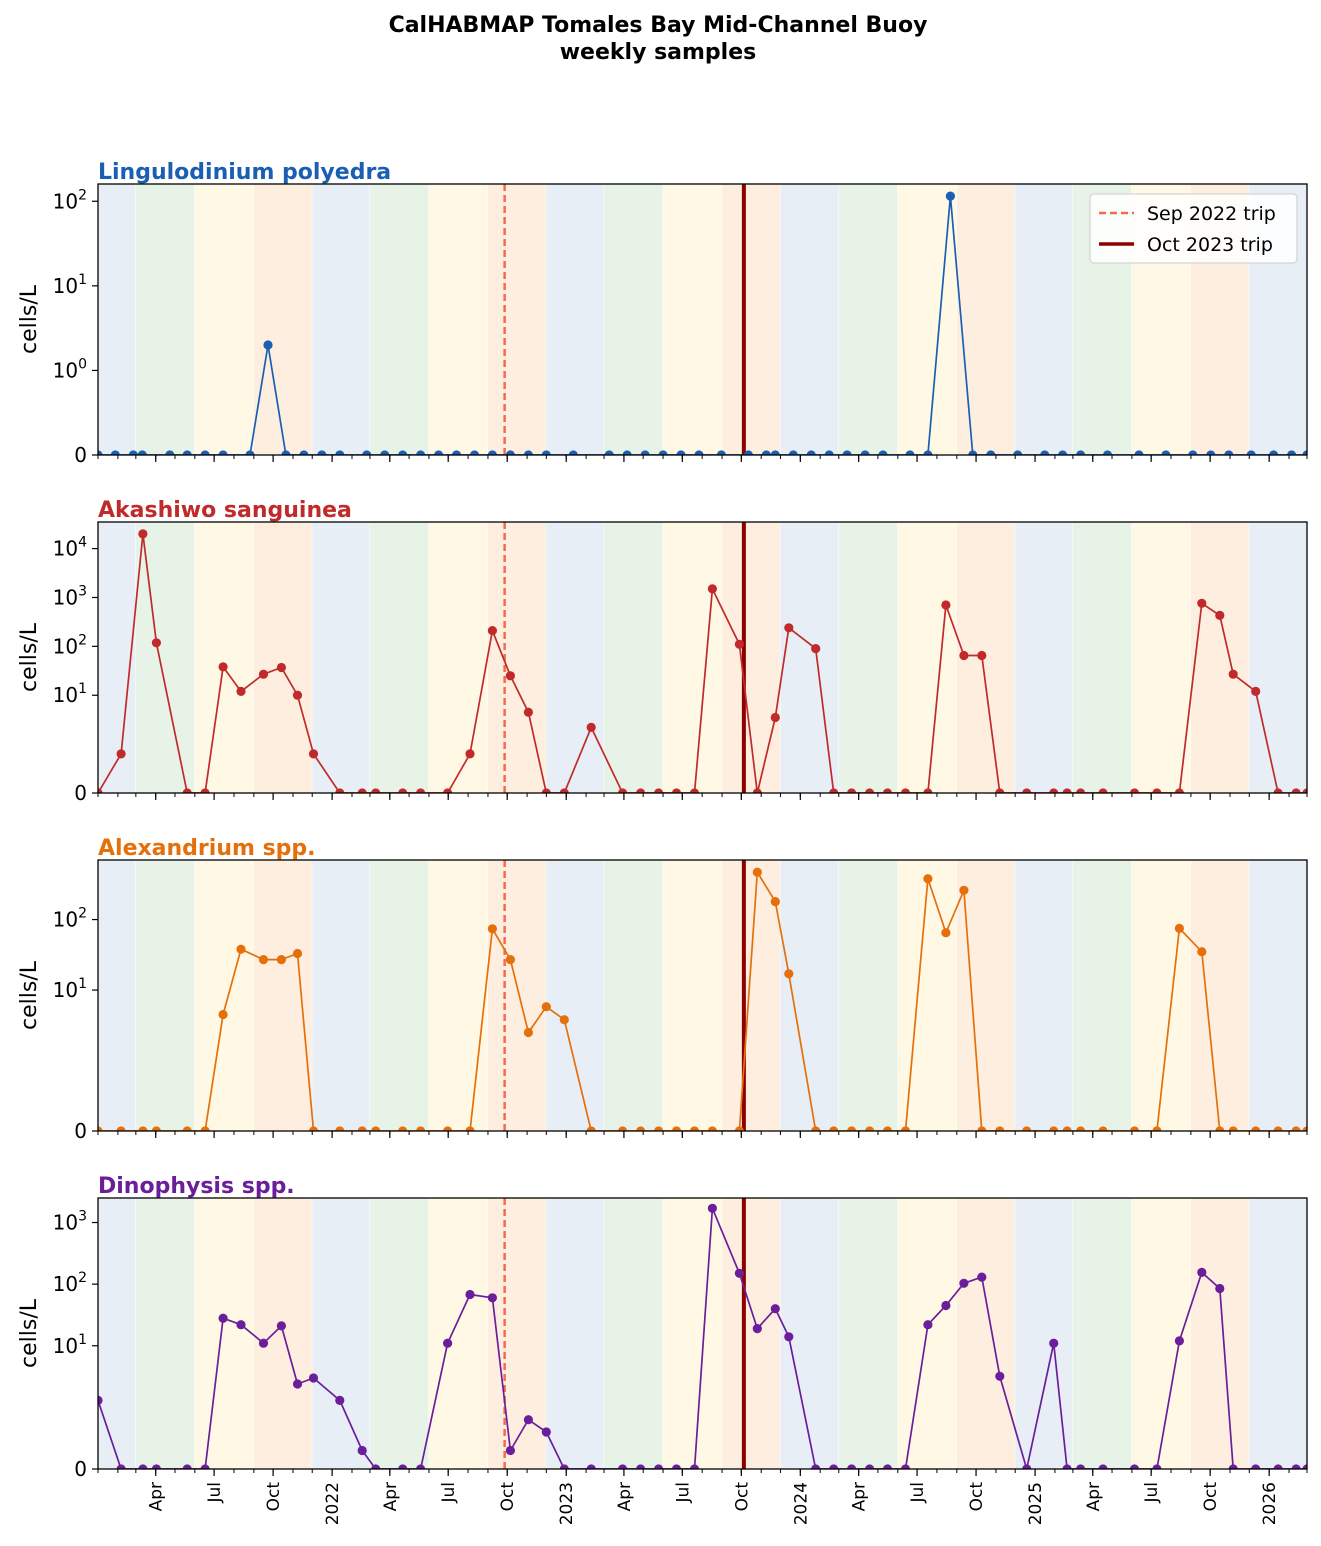 The image size is (1321, 1546). What do you see at coordinates (567, 1503) in the screenshot?
I see `x-tick-label: 2023` at bounding box center [567, 1503].